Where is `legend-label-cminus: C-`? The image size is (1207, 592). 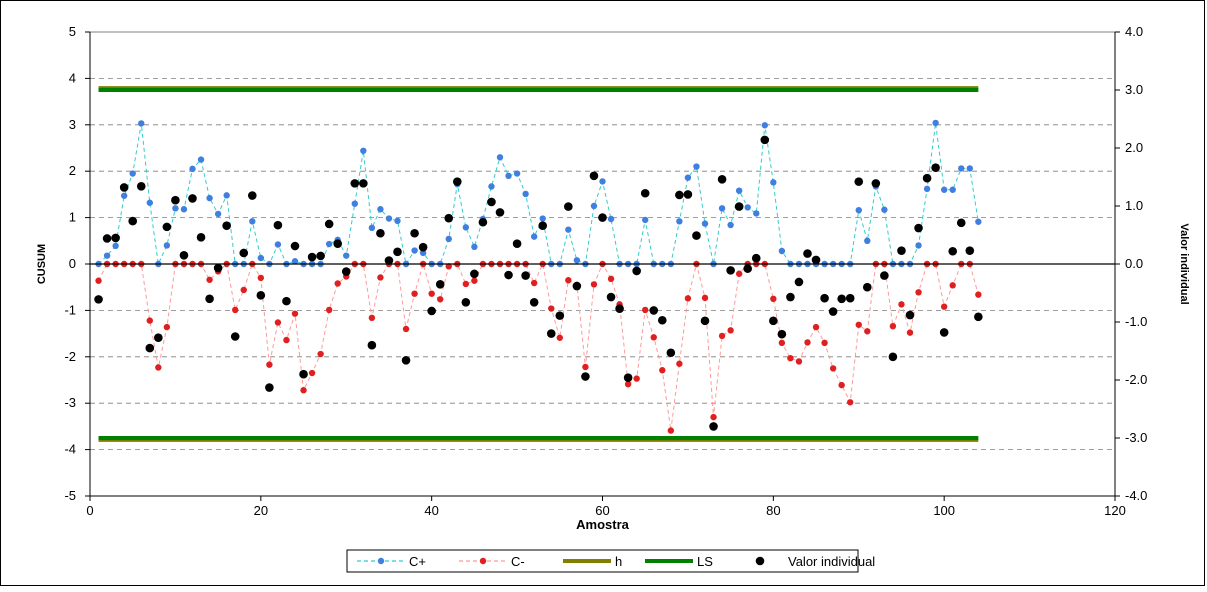 legend-label-cminus: C- is located at coordinates (518, 561).